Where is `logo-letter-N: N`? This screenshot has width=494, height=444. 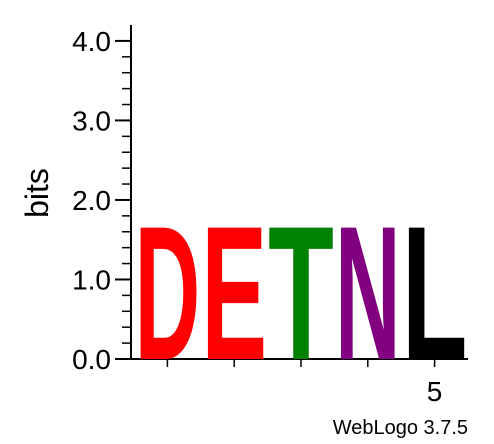 logo-letter-N: N is located at coordinates (368, 293).